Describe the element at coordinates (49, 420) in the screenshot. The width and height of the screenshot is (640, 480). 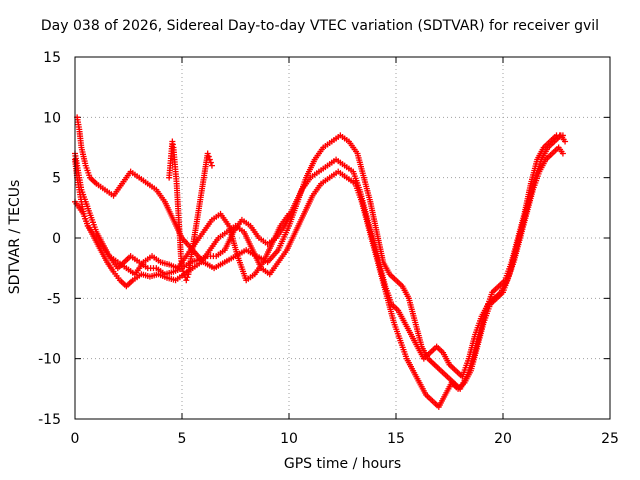
I see `y-tick-label: -15` at that location.